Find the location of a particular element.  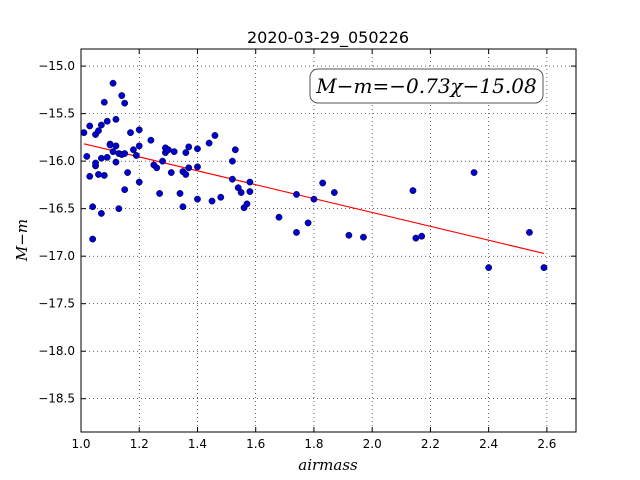

x-tick-label: 2.0 is located at coordinates (372, 444).